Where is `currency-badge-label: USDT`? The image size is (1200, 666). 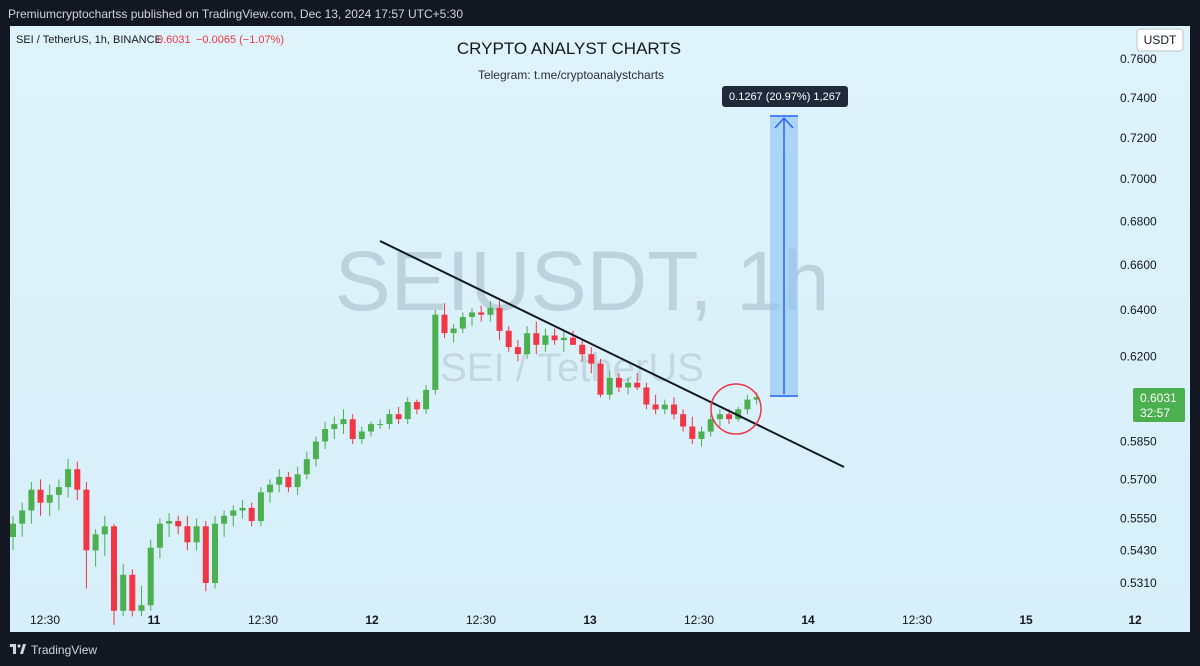 currency-badge-label: USDT is located at coordinates (1160, 40).